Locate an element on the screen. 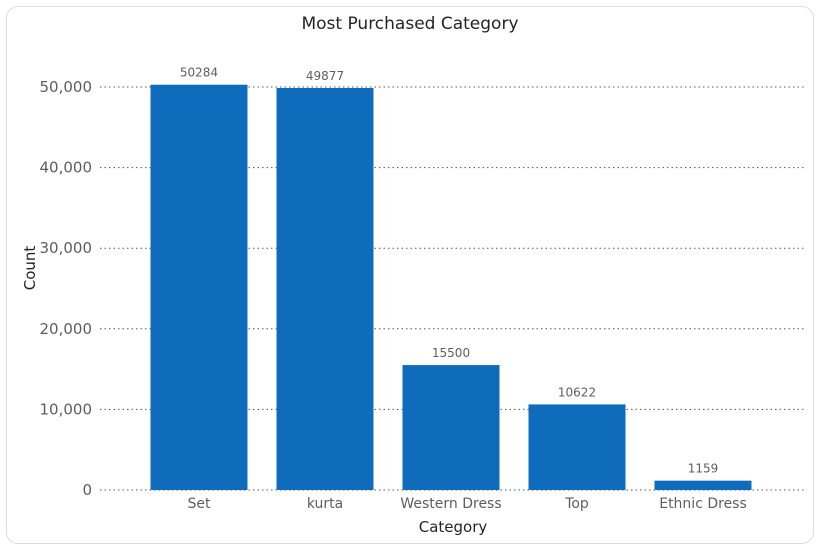 Image resolution: width=820 pixels, height=550 pixels. x-tick-label: Set is located at coordinates (200, 504).